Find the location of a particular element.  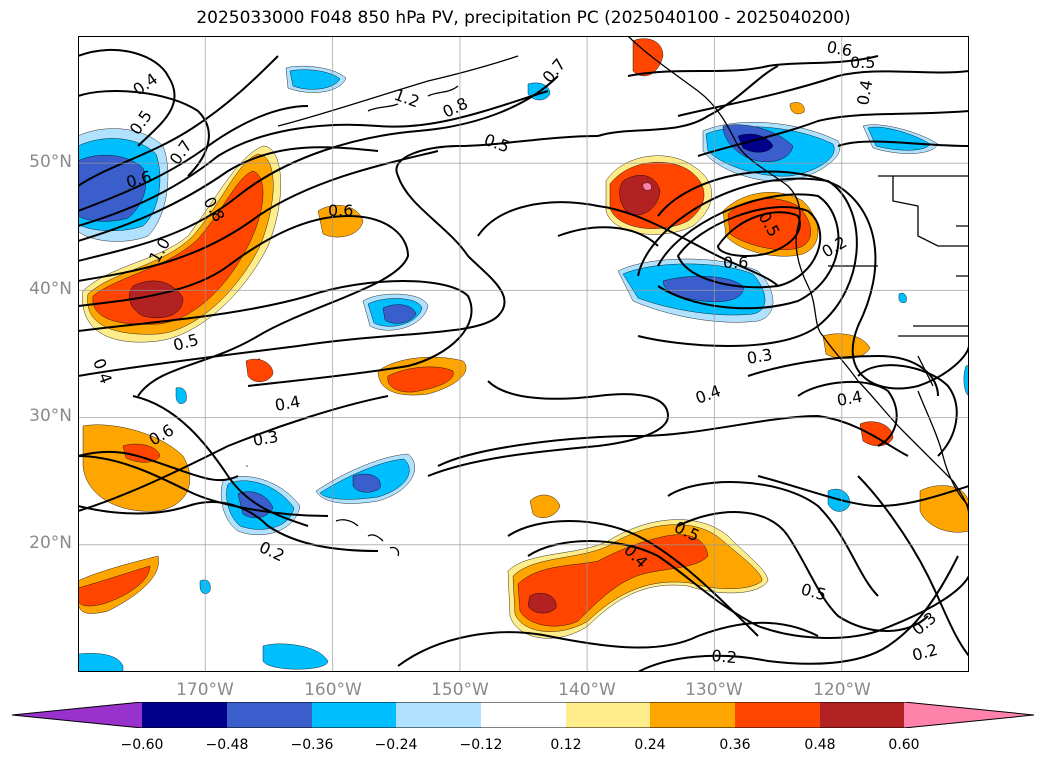

lon-label-160w: 160°W is located at coordinates (333, 690).